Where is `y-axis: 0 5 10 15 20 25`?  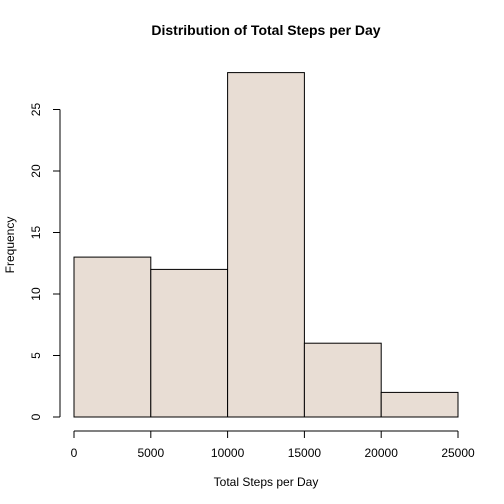 y-axis: 0 5 10 15 20 25 is located at coordinates (45, 261).